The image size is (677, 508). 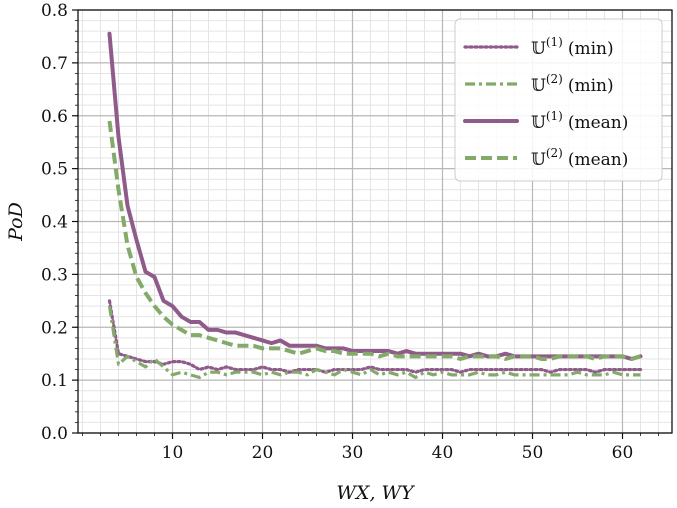 What do you see at coordinates (572, 84) in the screenshot?
I see `legend-label-1: 𝕌(2) (min)` at bounding box center [572, 84].